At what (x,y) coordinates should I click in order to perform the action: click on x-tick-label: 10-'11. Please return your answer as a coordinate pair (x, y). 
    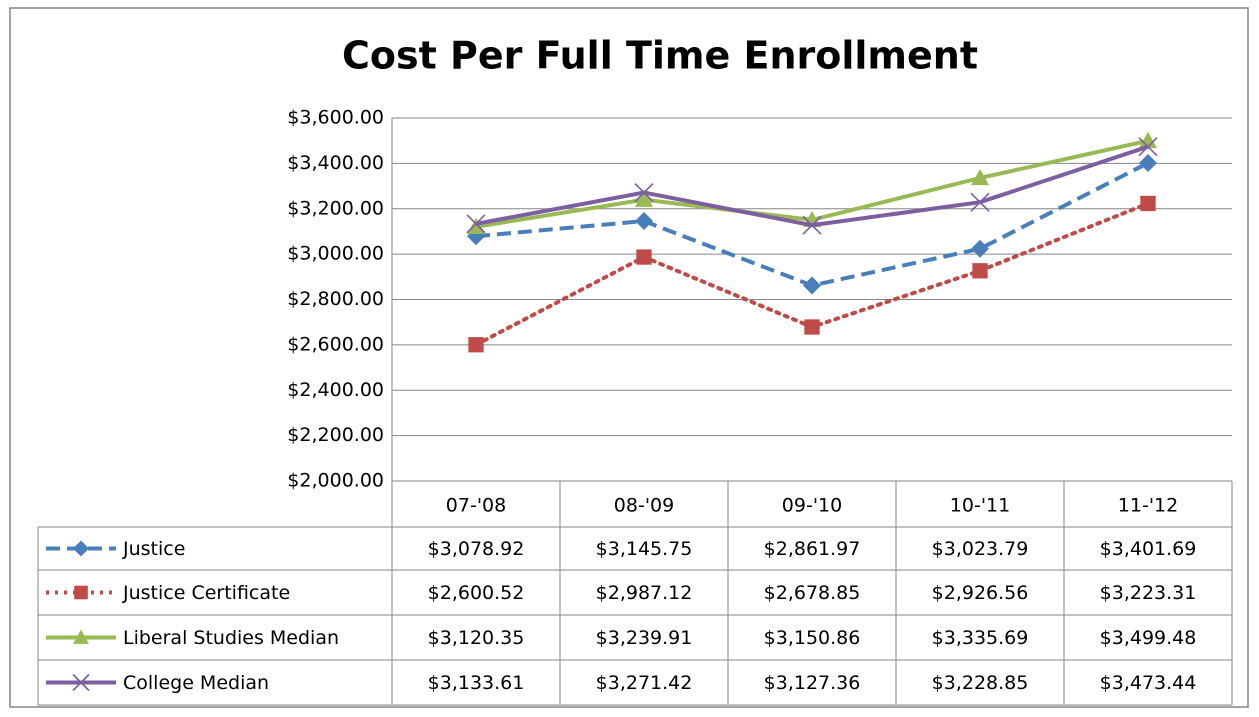
    Looking at the image, I should click on (980, 506).